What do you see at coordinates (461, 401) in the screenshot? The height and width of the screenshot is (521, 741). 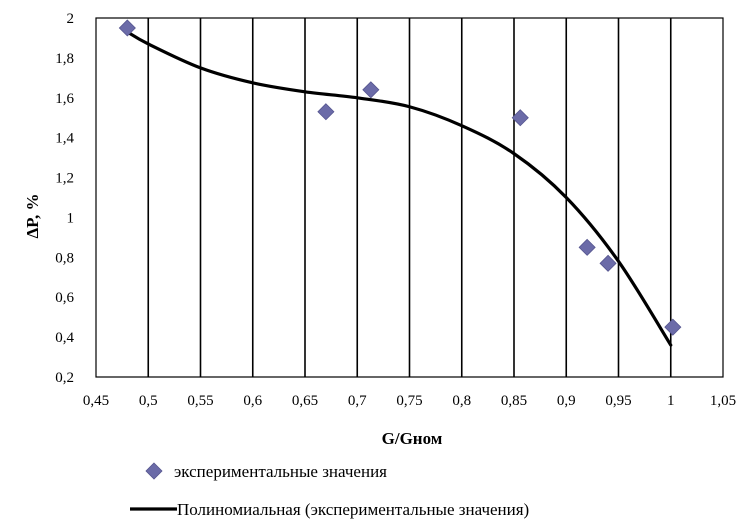 I see `x-tick-label: 0,8` at bounding box center [461, 401].